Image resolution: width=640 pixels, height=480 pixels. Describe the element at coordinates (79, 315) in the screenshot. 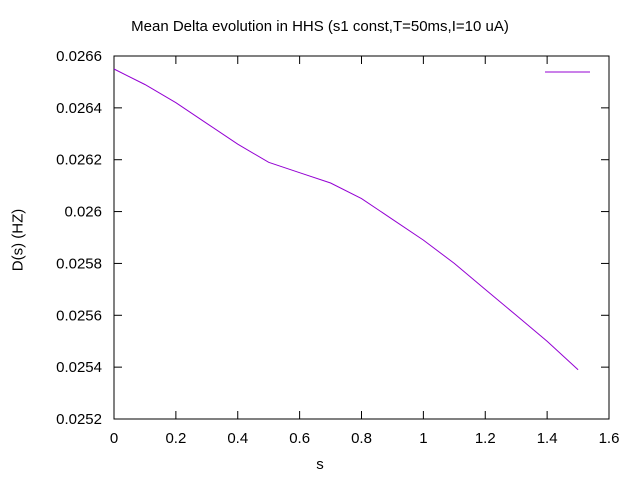

I see `y-tick-label: 0.0256` at that location.